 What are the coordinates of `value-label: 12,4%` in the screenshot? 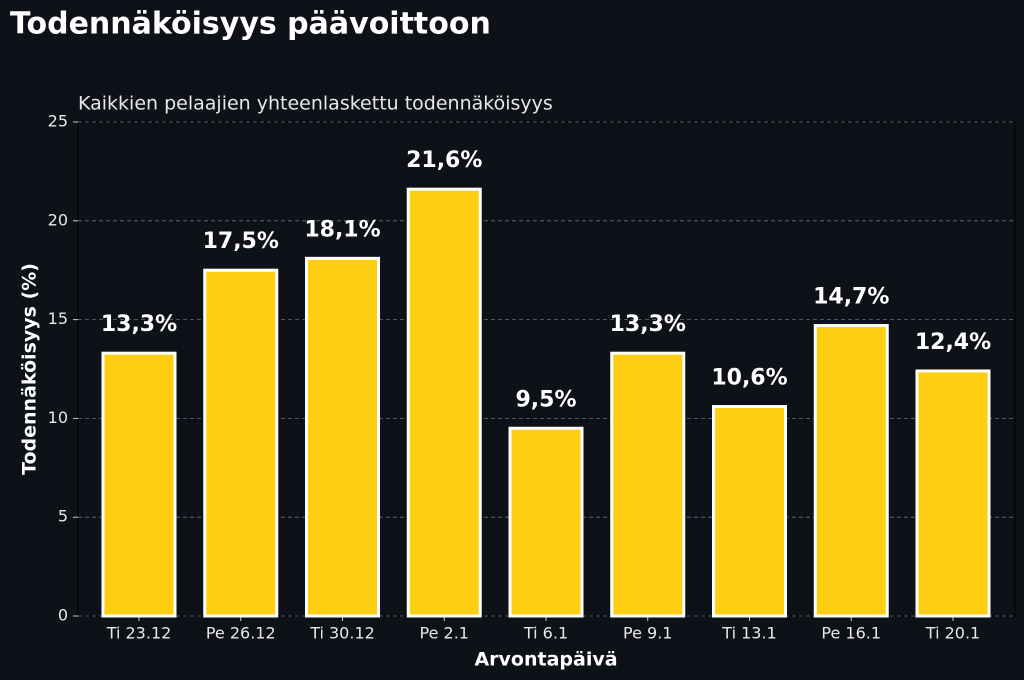 It's located at (953, 342).